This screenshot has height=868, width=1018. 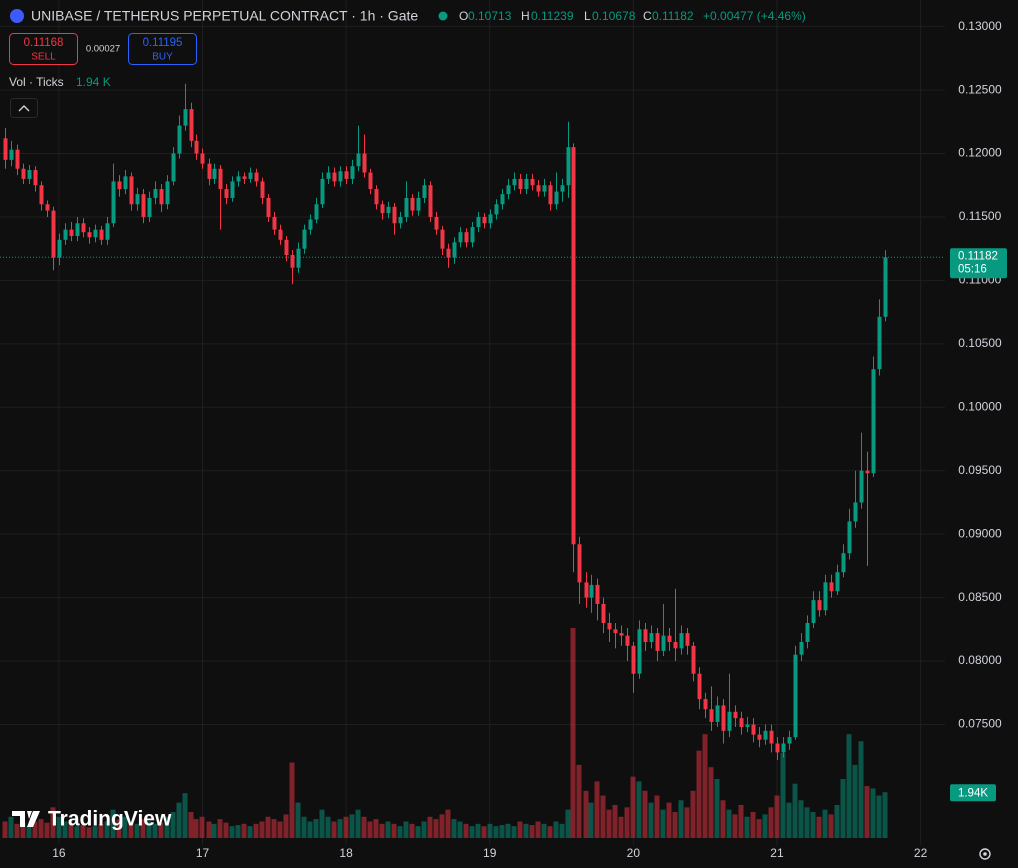 What do you see at coordinates (44, 43) in the screenshot?
I see `sell-price: 0.11168` at bounding box center [44, 43].